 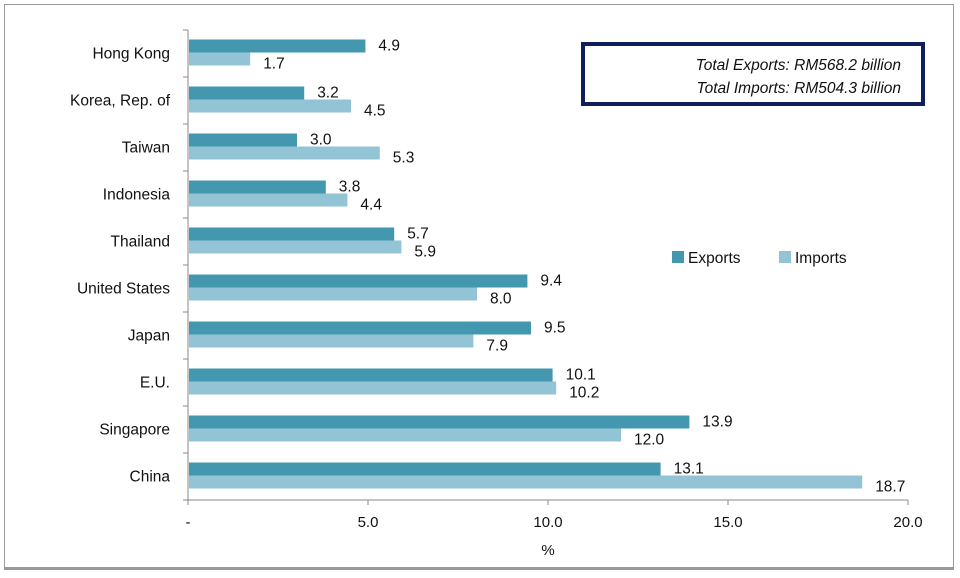 What do you see at coordinates (371, 205) in the screenshot?
I see `data-label-imports: 4.4` at bounding box center [371, 205].